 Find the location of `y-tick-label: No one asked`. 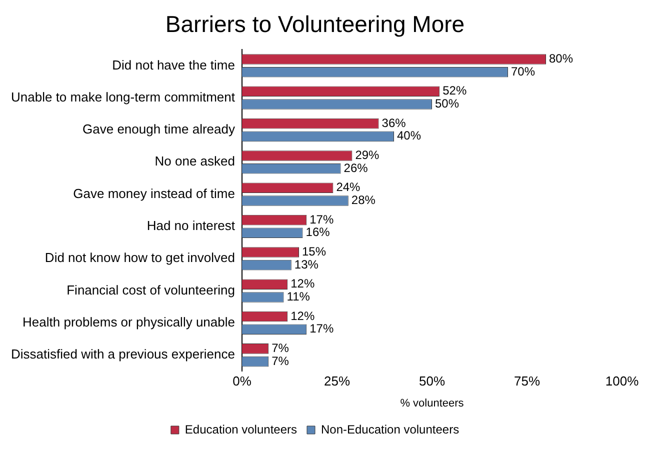

y-tick-label: No one asked is located at coordinates (194, 161).